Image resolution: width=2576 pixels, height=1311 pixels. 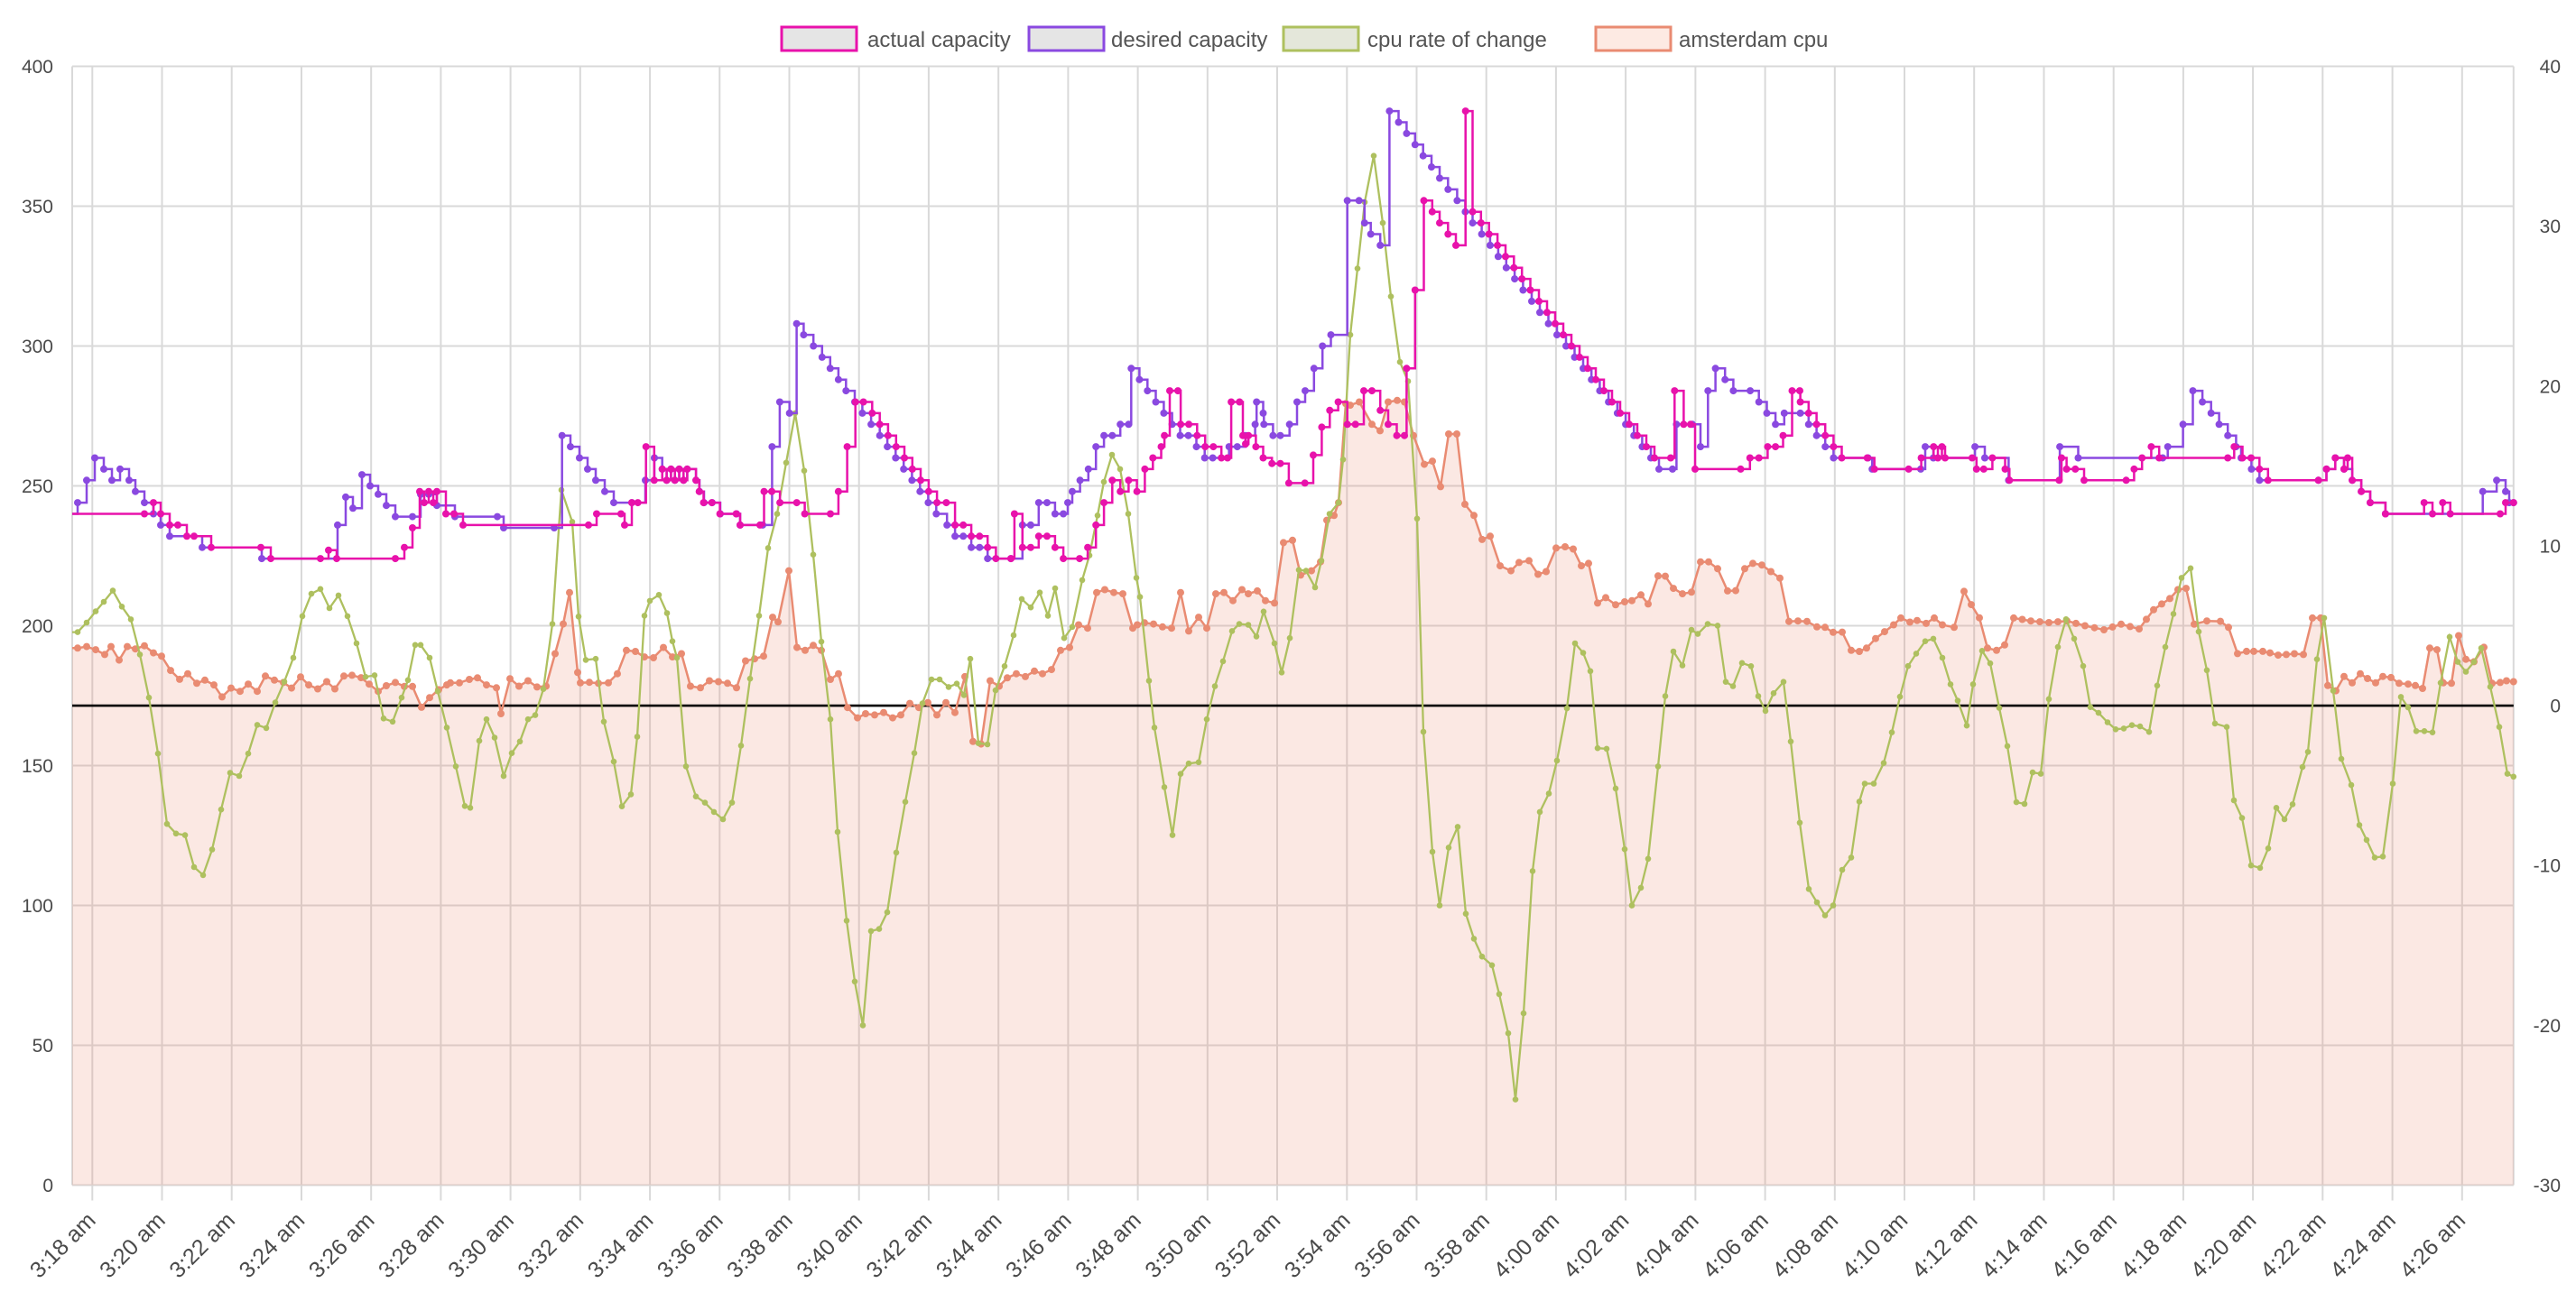 I want to click on svg-text: 250, so click(x=37, y=487).